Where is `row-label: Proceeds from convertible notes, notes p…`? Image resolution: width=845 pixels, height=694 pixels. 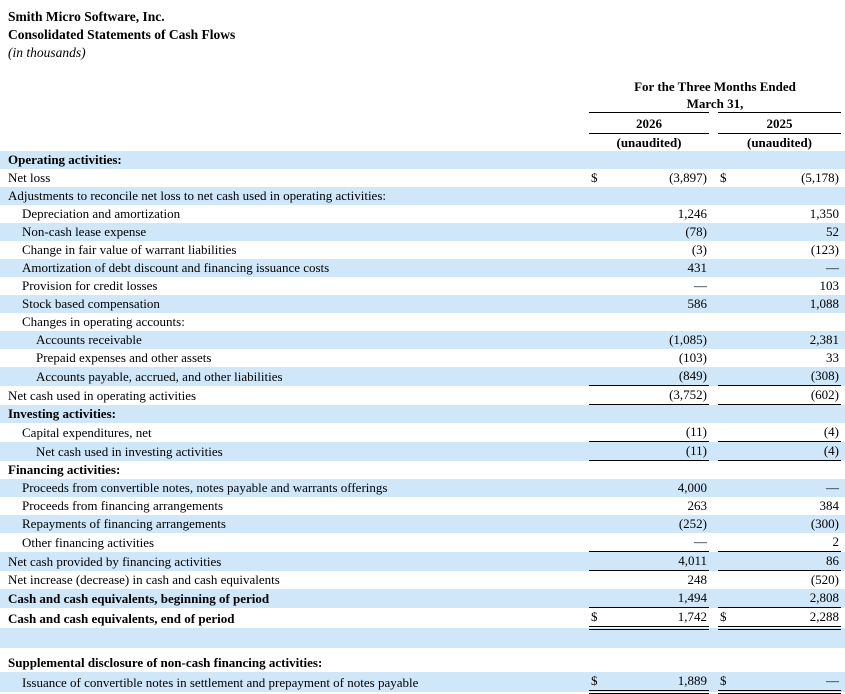
row-label: Proceeds from convertible notes, notes p… is located at coordinates (205, 487).